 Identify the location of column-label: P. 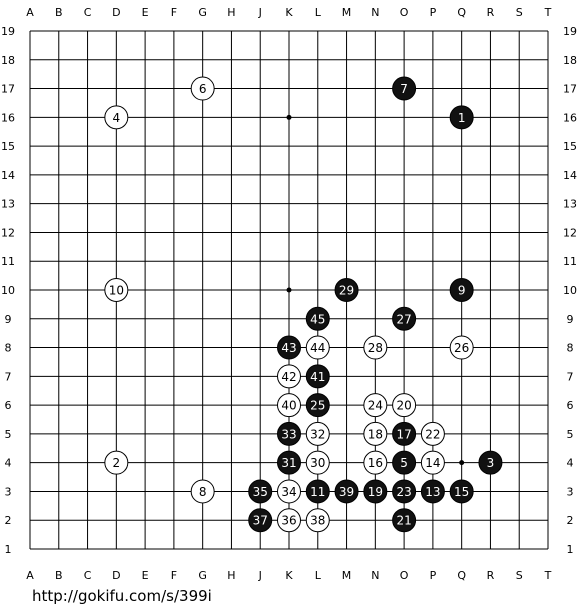
(433, 12).